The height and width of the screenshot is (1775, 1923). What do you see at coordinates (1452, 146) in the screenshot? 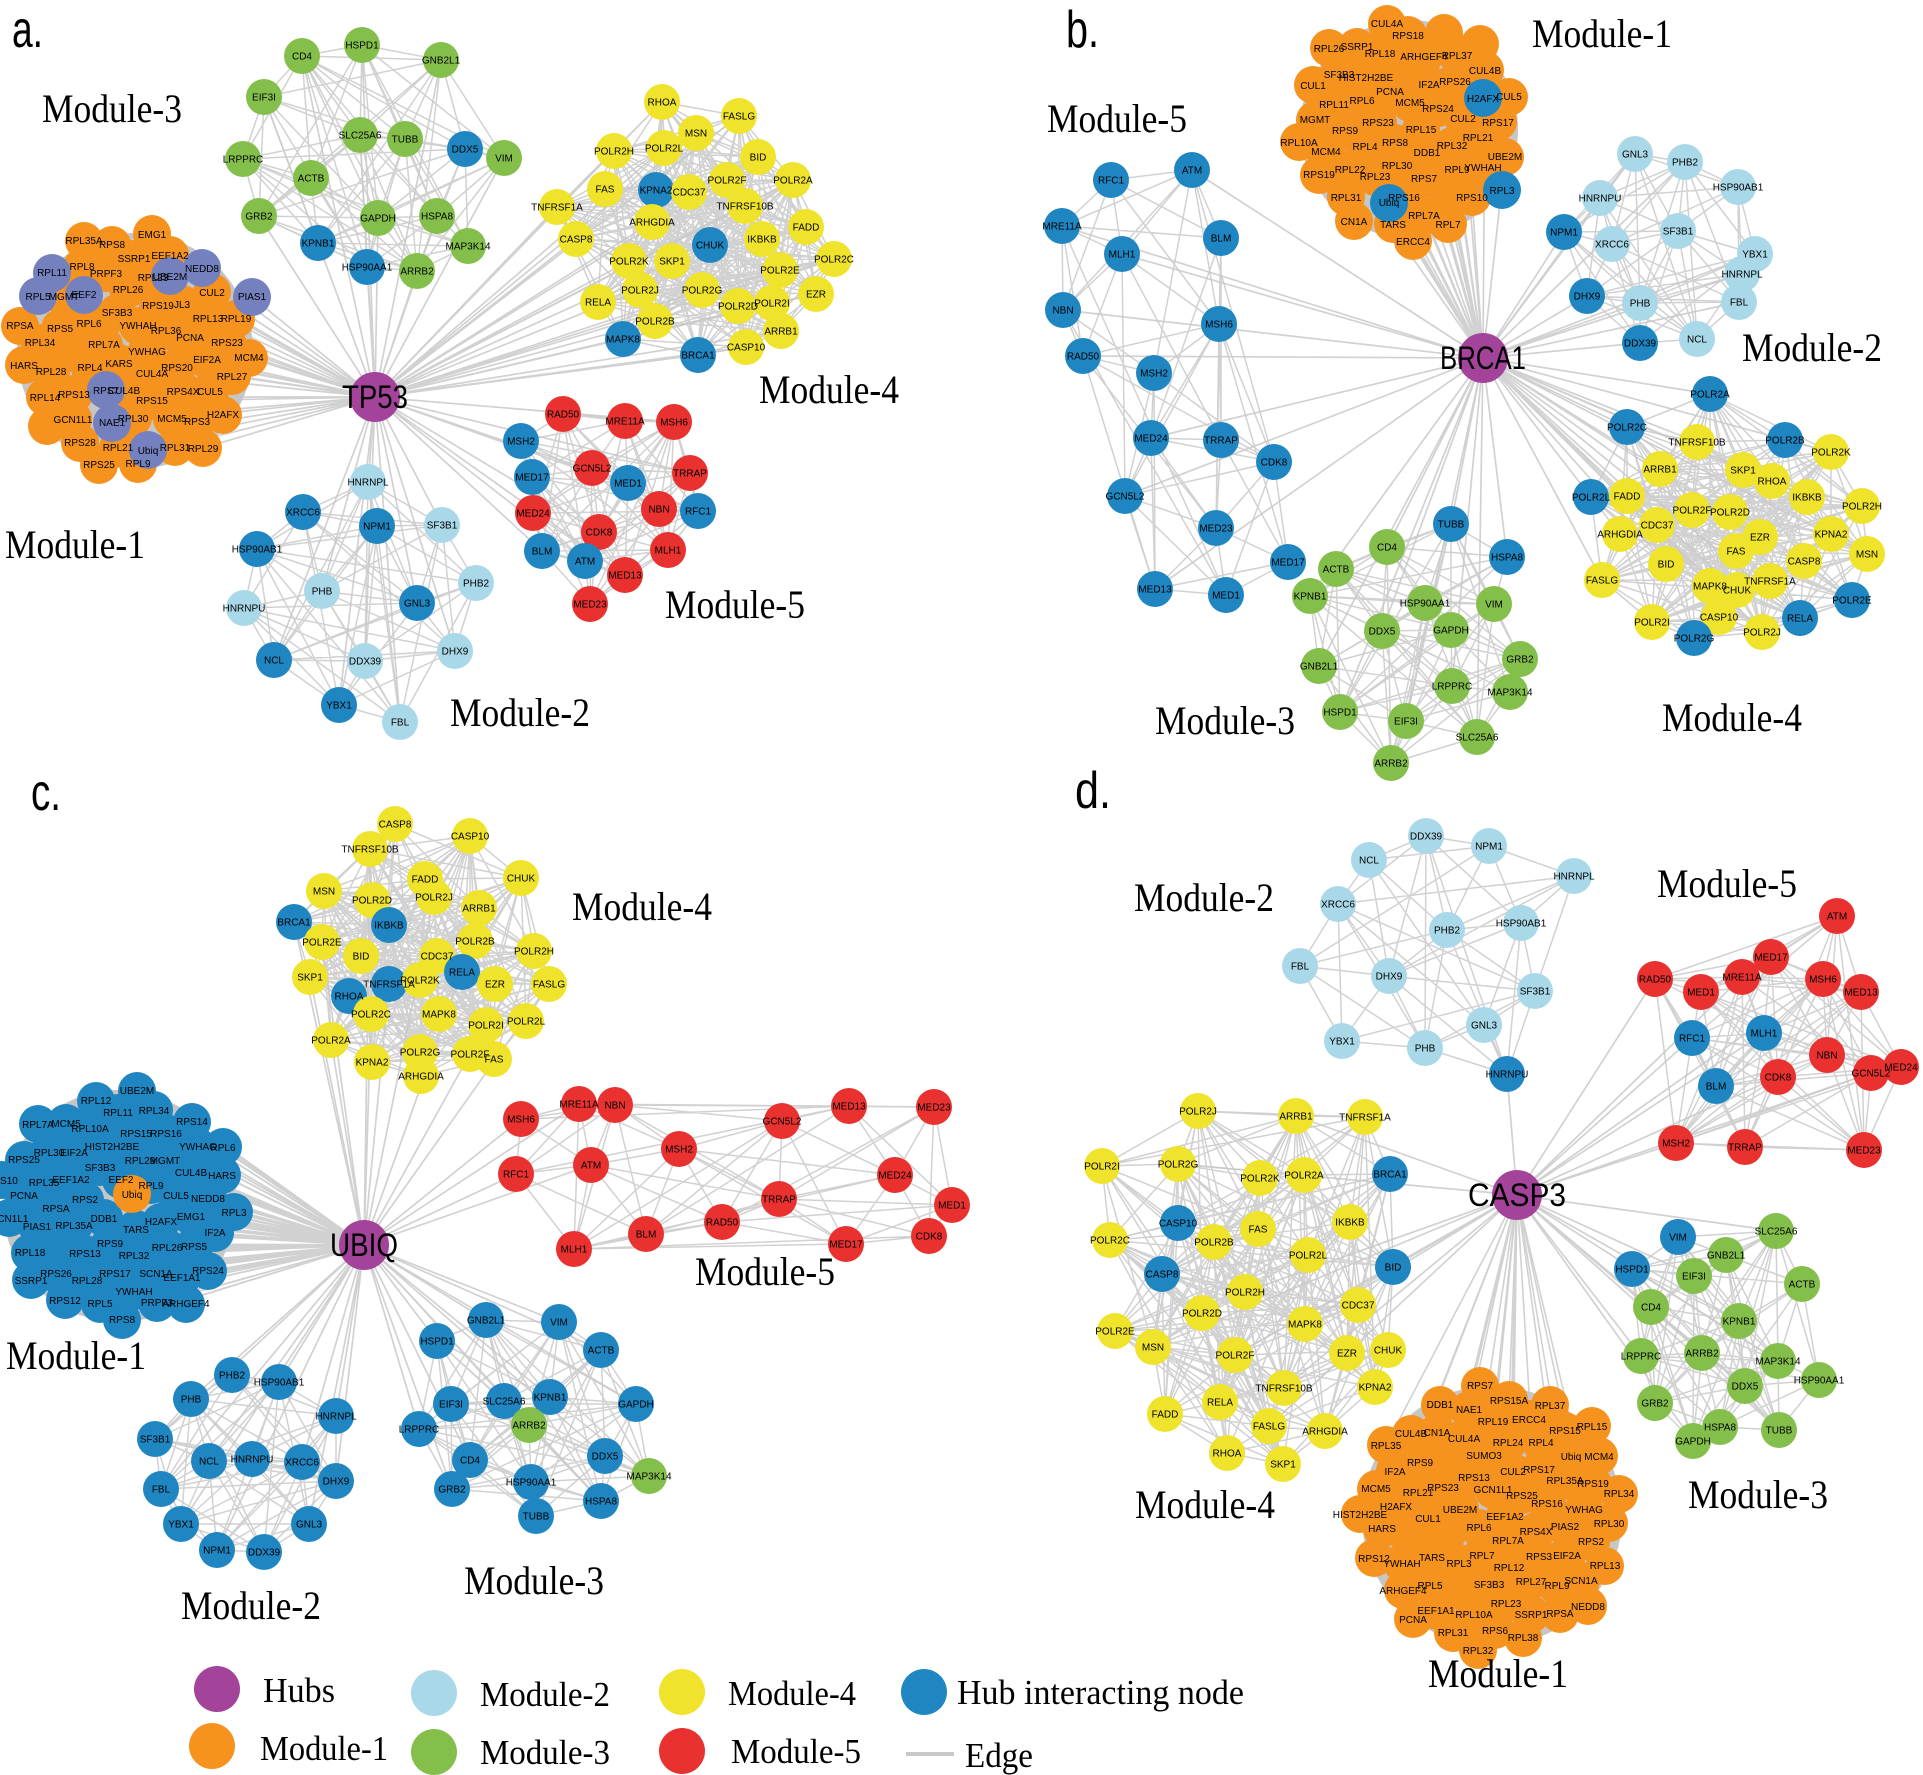
I see `svg-text: RPL32` at bounding box center [1452, 146].